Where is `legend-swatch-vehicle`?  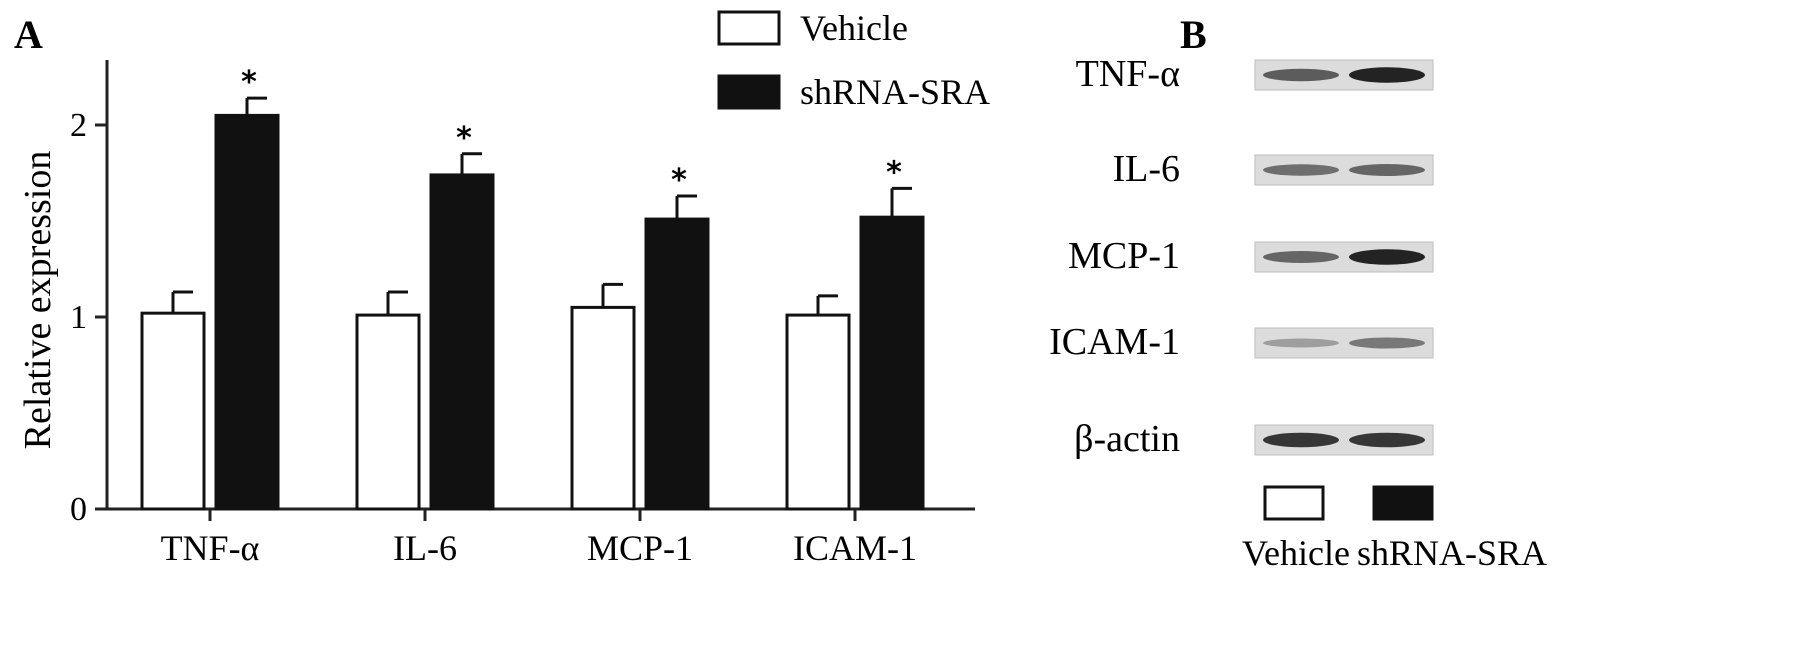
legend-swatch-vehicle is located at coordinates (749, 28).